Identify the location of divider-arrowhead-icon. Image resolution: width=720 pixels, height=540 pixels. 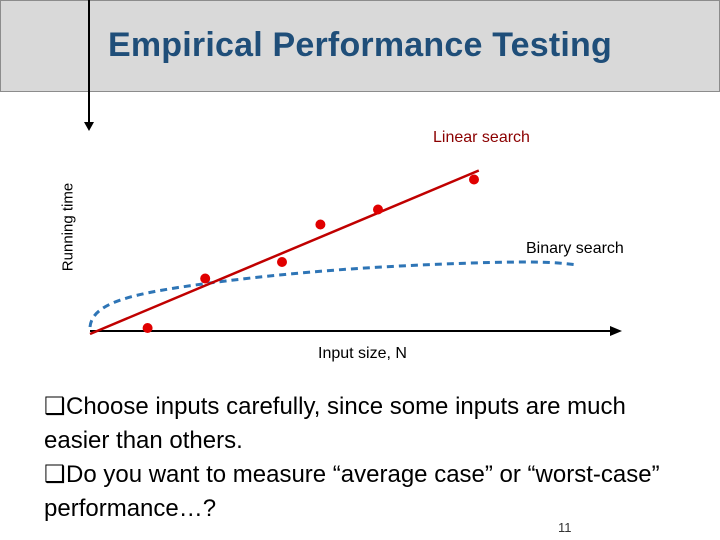
(89, 126).